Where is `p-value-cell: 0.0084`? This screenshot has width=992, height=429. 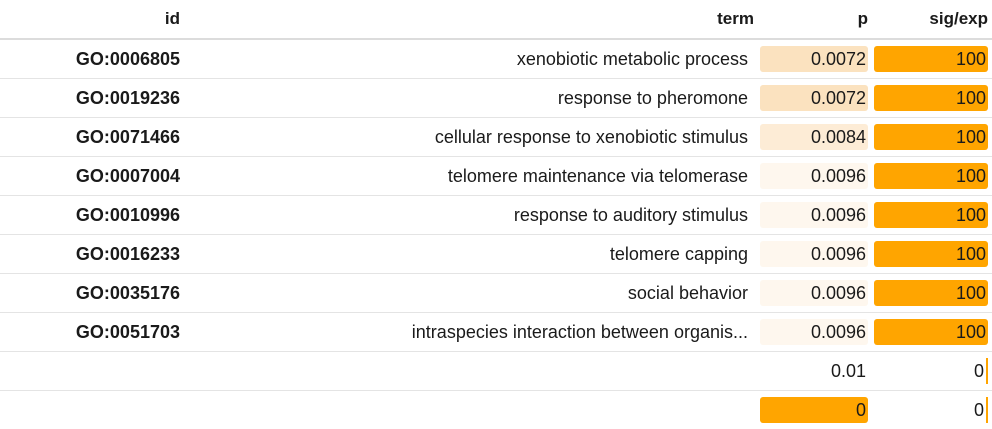
p-value-cell: 0.0084 is located at coordinates (815, 137).